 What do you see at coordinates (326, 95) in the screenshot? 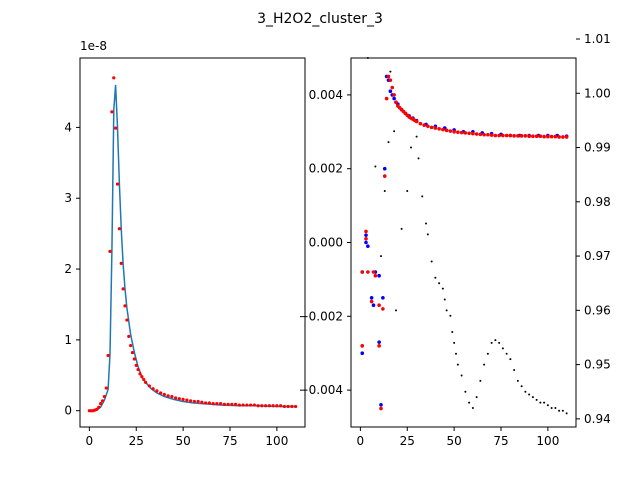
I see `right-y-tick-label: 0.004` at bounding box center [326, 95].